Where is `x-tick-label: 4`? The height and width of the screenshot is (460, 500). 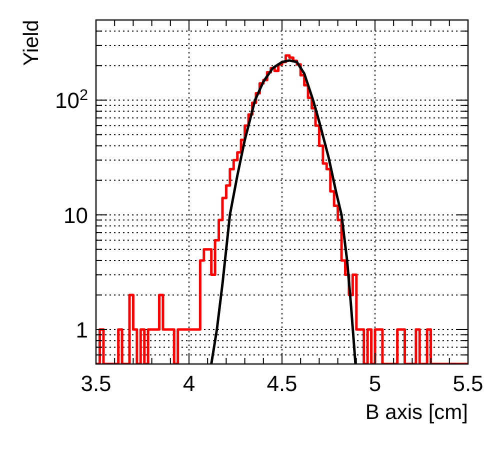
x-tick-label: 4 is located at coordinates (189, 383).